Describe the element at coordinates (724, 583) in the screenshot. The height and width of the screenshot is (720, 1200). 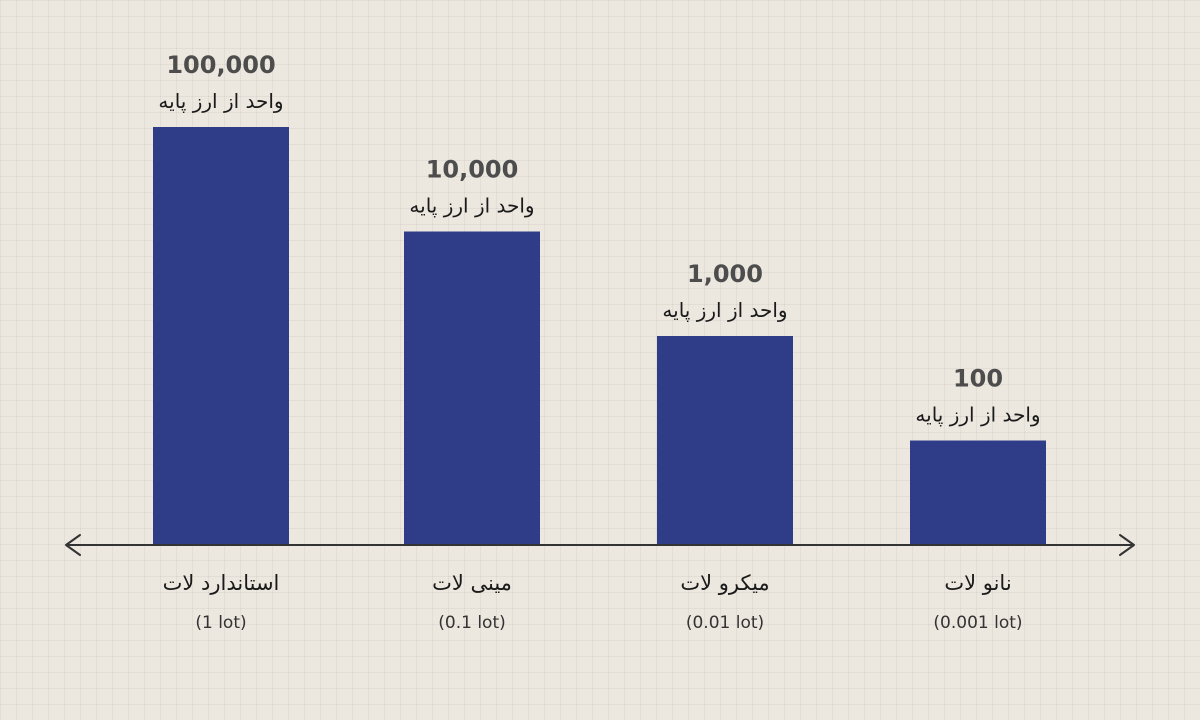
I see `category-label: میکرو لات` at that location.